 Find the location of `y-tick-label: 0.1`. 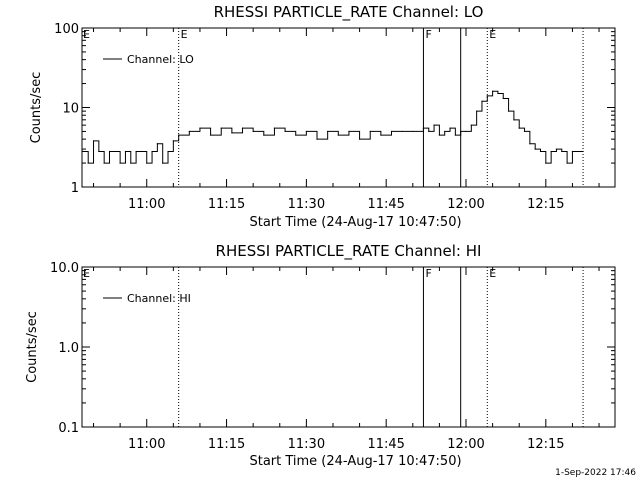

y-tick-label: 0.1 is located at coordinates (68, 428).